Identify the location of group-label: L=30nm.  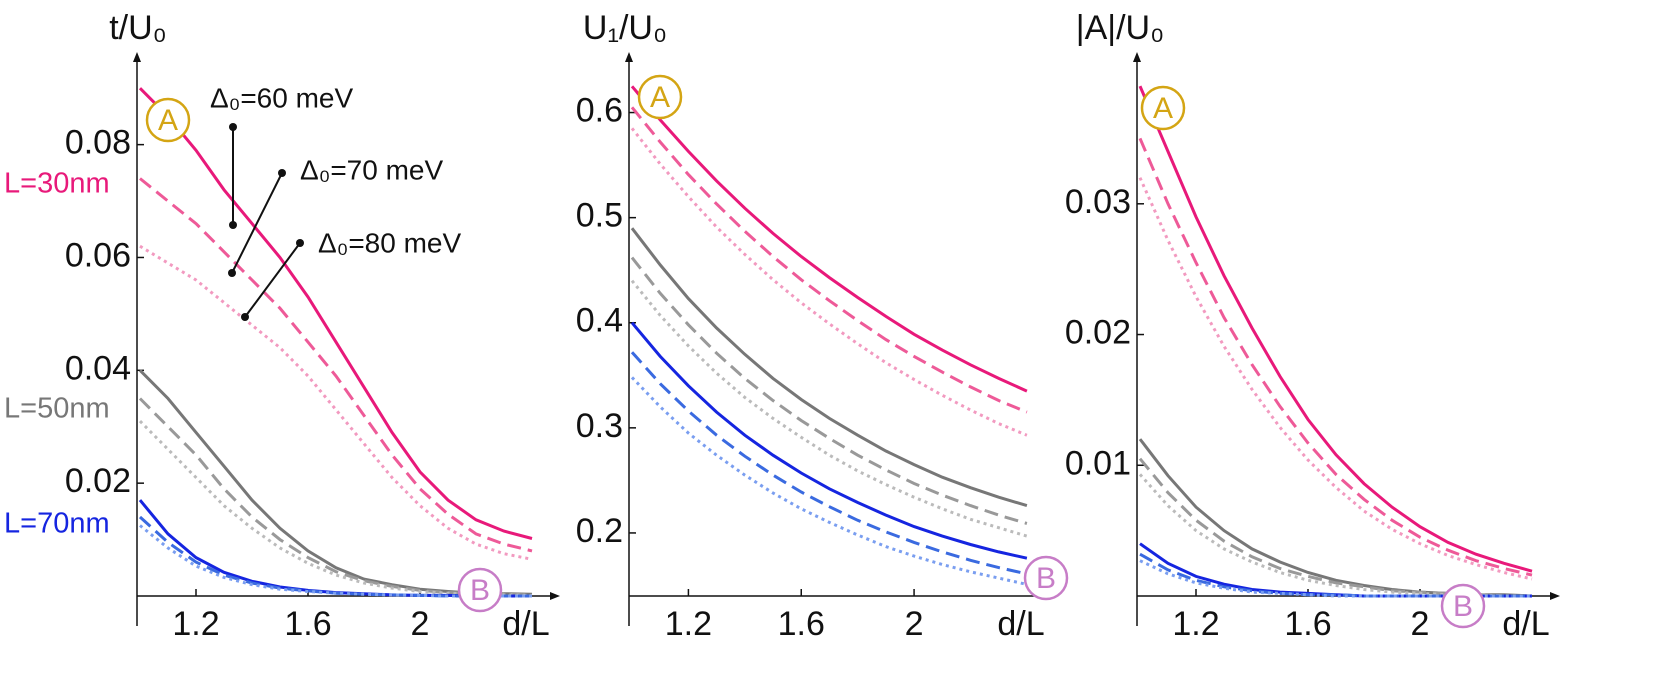
(57, 184).